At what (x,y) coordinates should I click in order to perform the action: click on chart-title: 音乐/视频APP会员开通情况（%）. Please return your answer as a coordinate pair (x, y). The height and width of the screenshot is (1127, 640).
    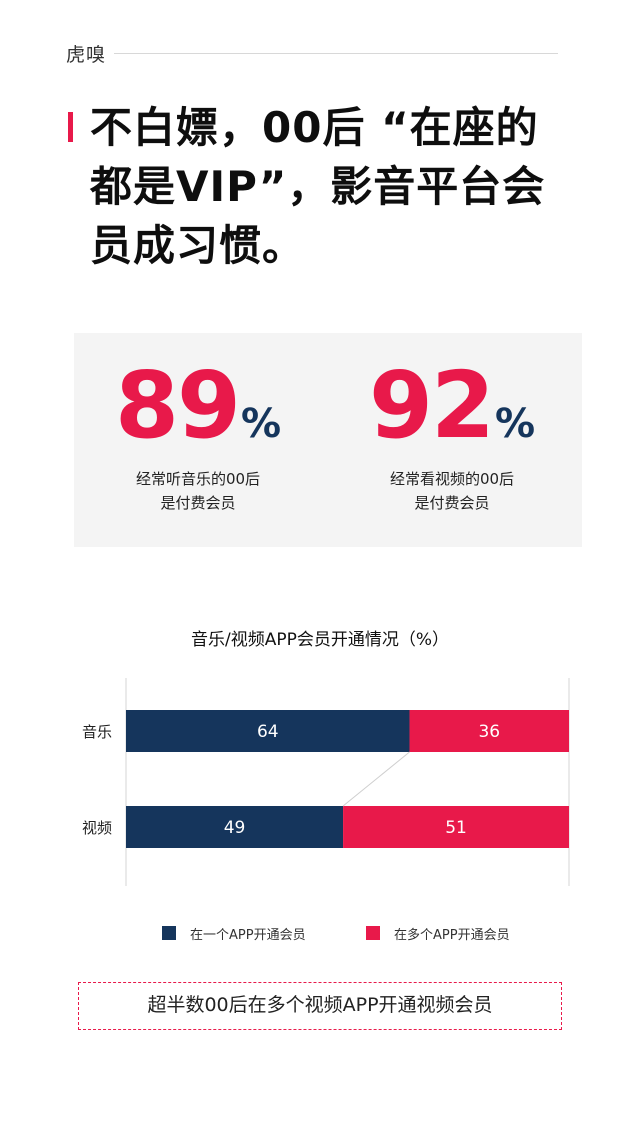
    Looking at the image, I should click on (319, 640).